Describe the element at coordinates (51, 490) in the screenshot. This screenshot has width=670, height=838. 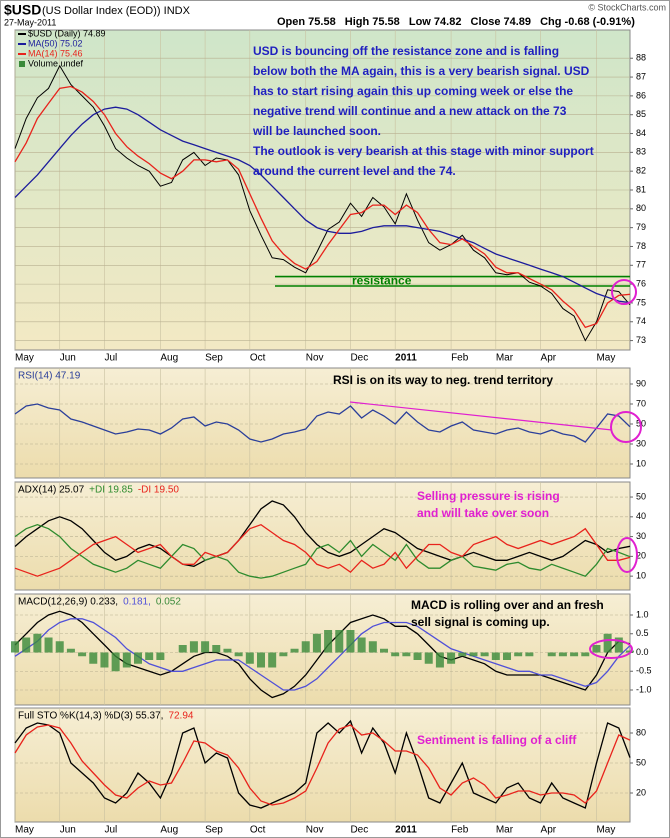
I see `legend-label: ADX(14) 25.07` at that location.